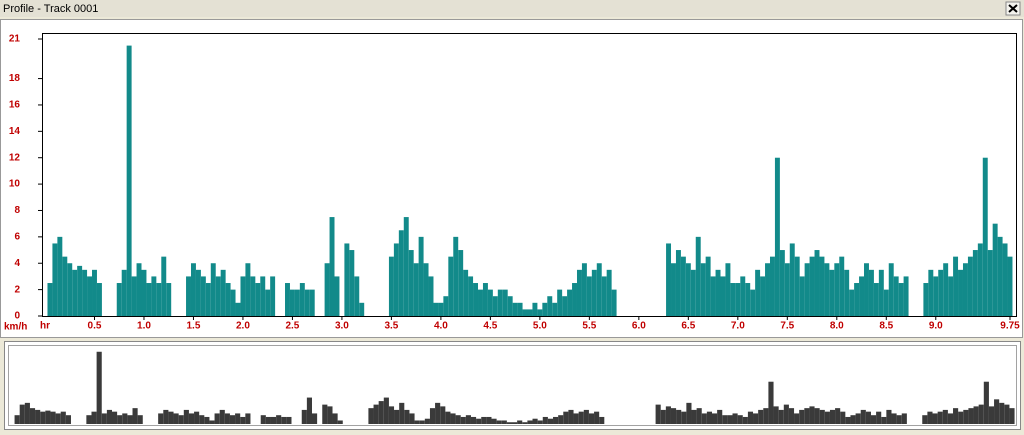 Image resolution: width=1024 pixels, height=435 pixels. What do you see at coordinates (1010, 326) in the screenshot?
I see `x-tick-label: 9.75` at bounding box center [1010, 326].